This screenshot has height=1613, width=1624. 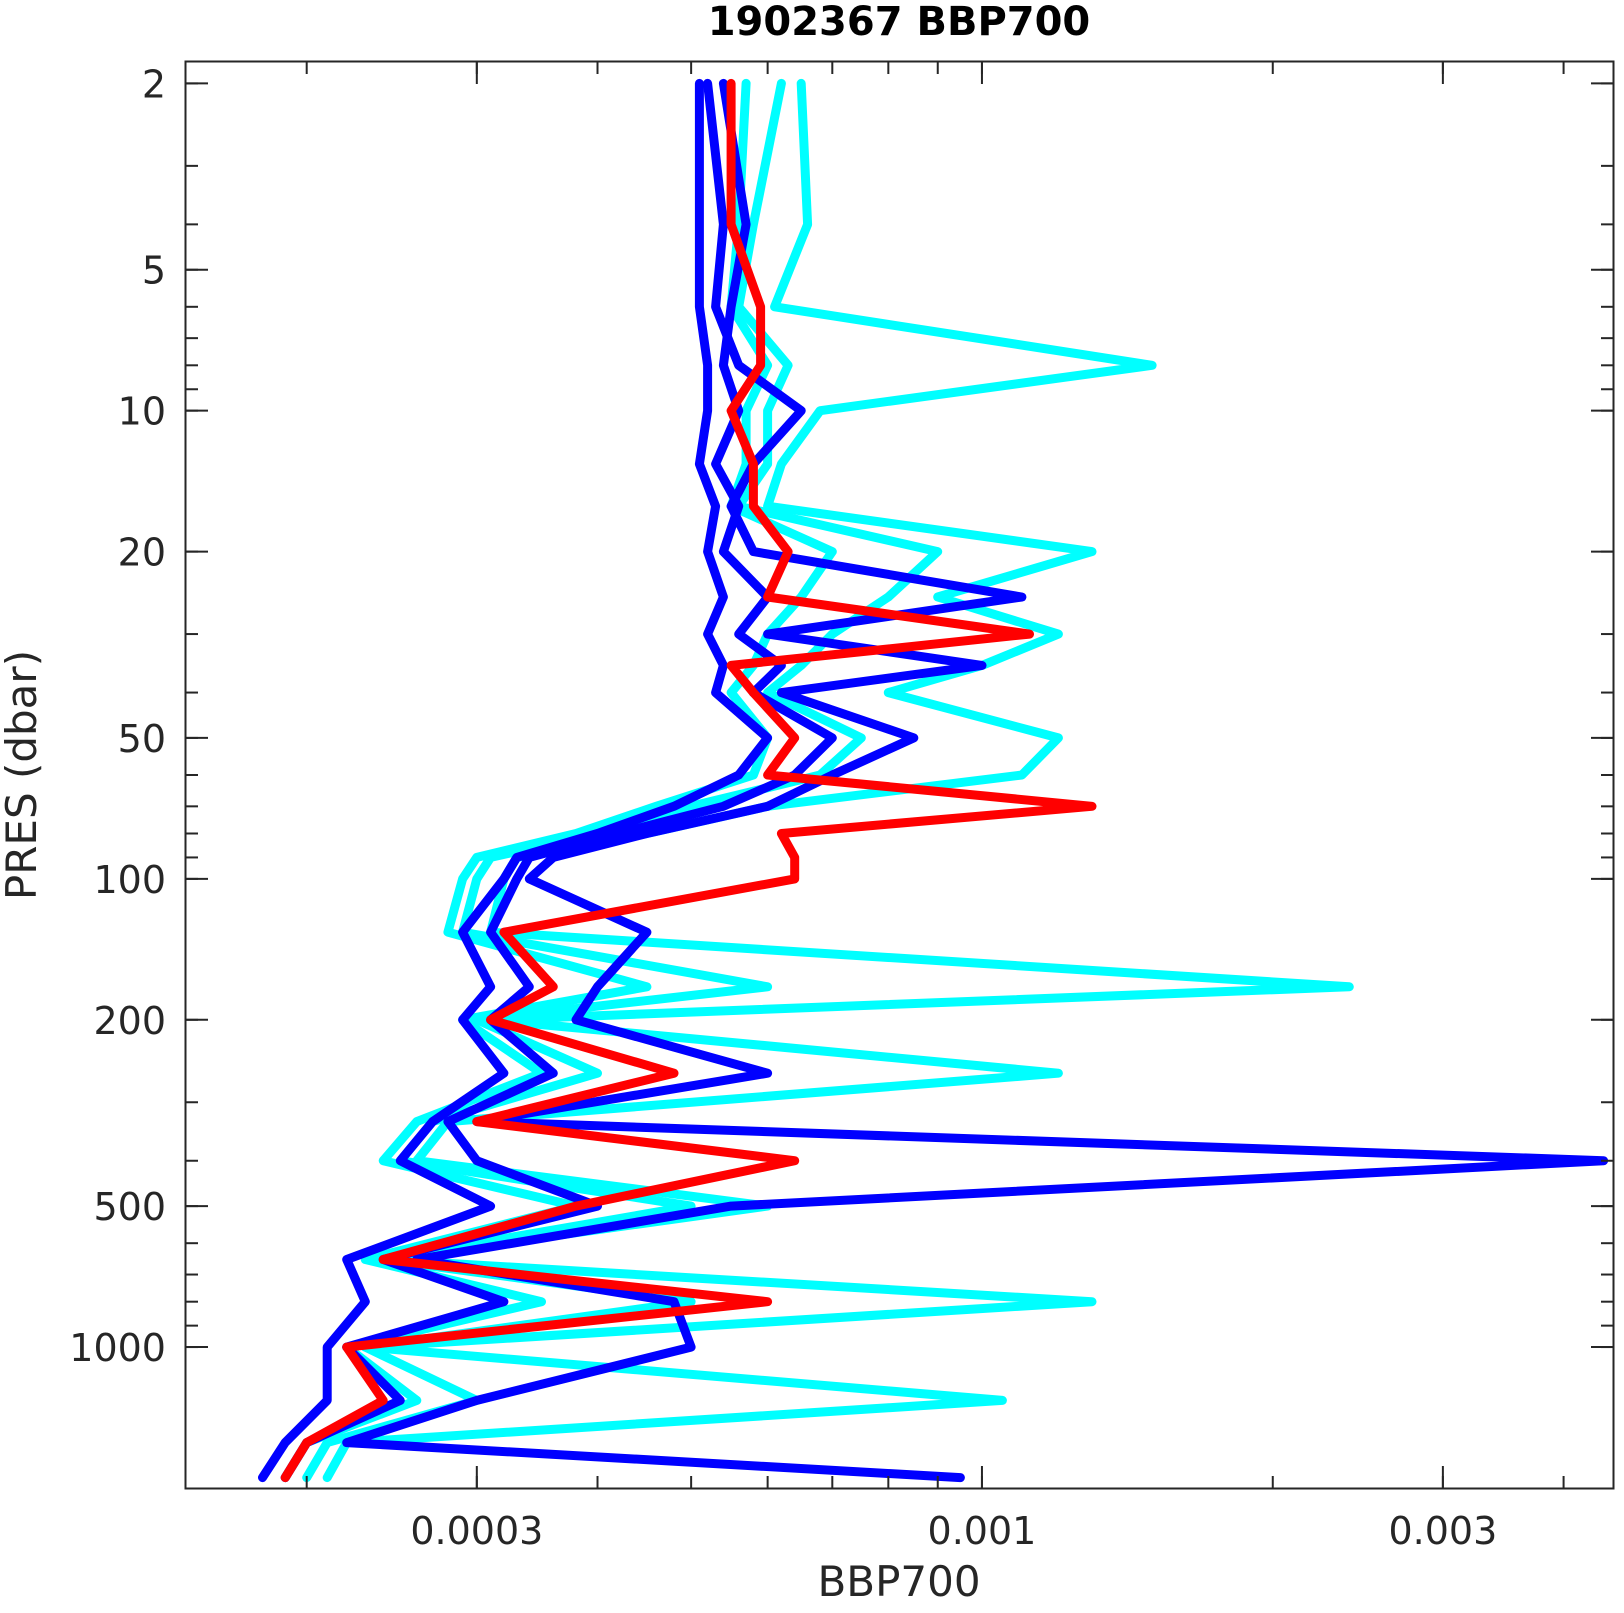 What do you see at coordinates (142, 553) in the screenshot?
I see `y-tick-label: 20` at bounding box center [142, 553].